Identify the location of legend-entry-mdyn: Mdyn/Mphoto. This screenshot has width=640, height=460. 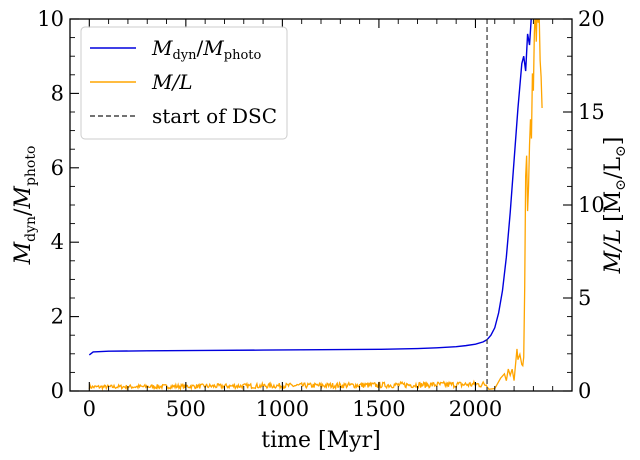
(206, 49).